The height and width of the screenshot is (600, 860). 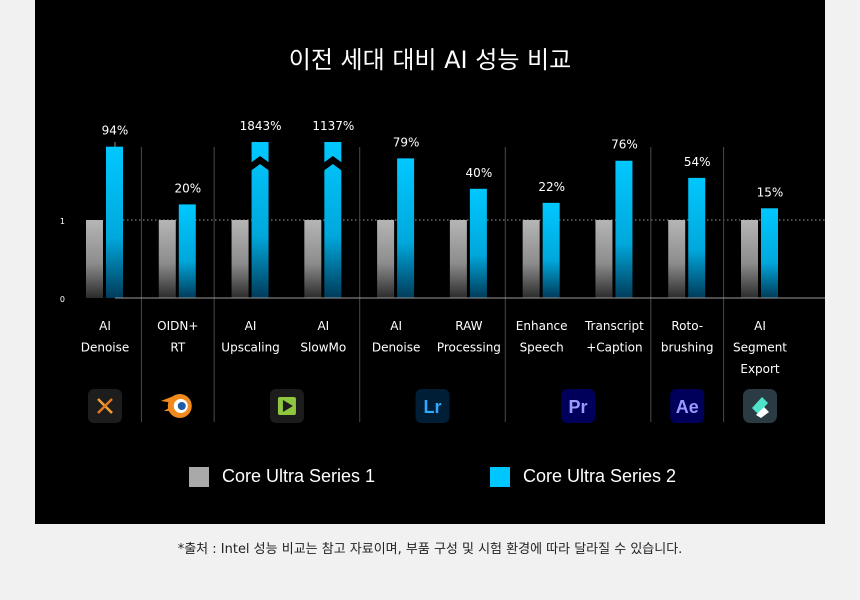 I want to click on data-label: 22%, so click(x=551, y=187).